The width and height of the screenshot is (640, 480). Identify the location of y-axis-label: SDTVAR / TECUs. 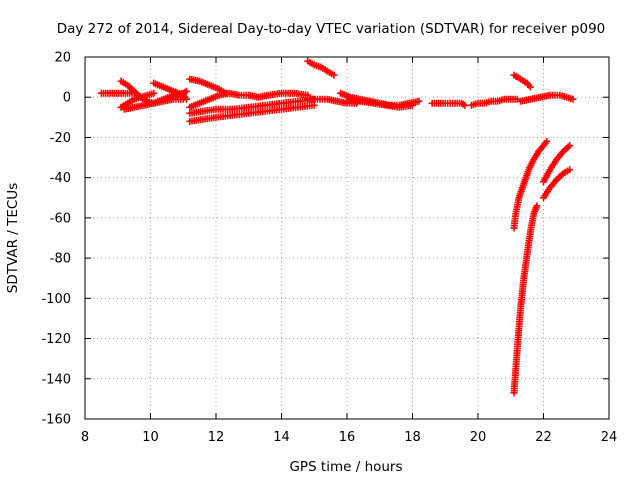
(13, 238).